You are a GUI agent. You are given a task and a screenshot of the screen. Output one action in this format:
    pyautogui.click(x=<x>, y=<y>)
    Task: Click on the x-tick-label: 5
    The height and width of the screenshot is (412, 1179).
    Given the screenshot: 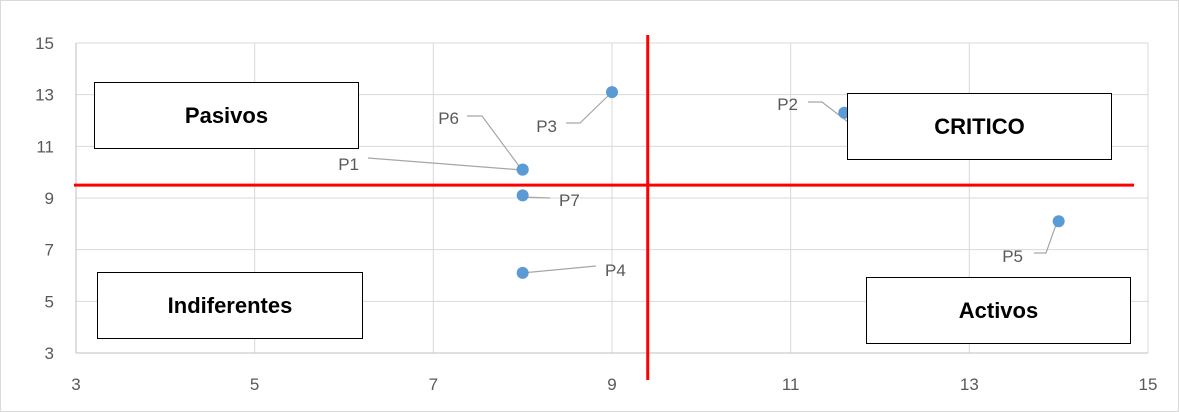 What is the action you would take?
    pyautogui.click(x=254, y=384)
    